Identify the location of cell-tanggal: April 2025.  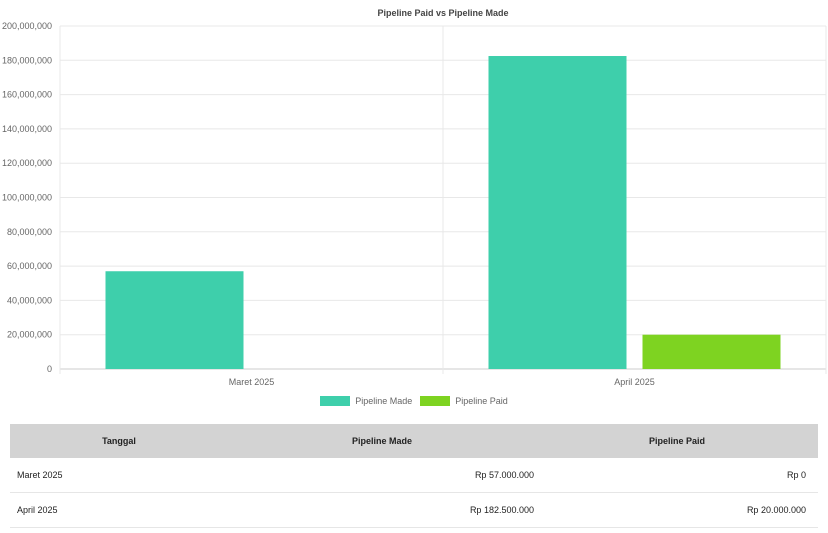
(119, 510).